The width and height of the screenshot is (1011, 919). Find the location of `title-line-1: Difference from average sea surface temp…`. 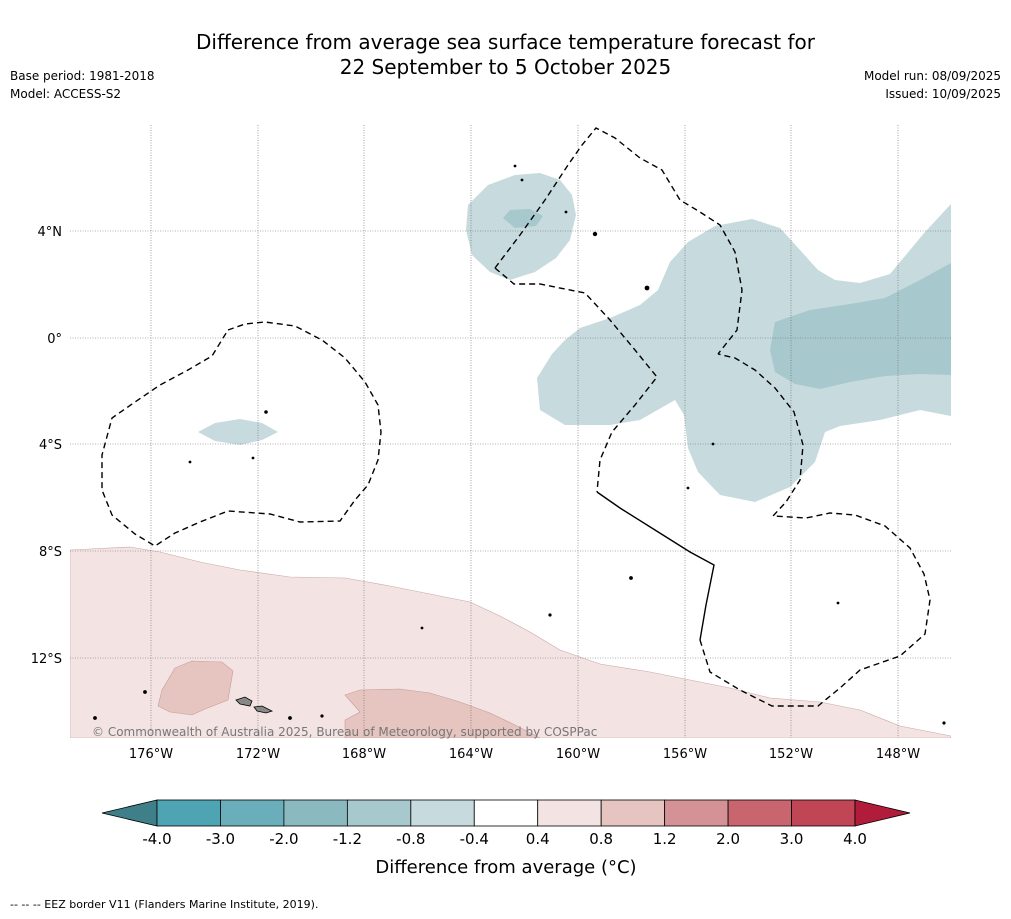

title-line-1: Difference from average sea surface temp… is located at coordinates (505, 42).